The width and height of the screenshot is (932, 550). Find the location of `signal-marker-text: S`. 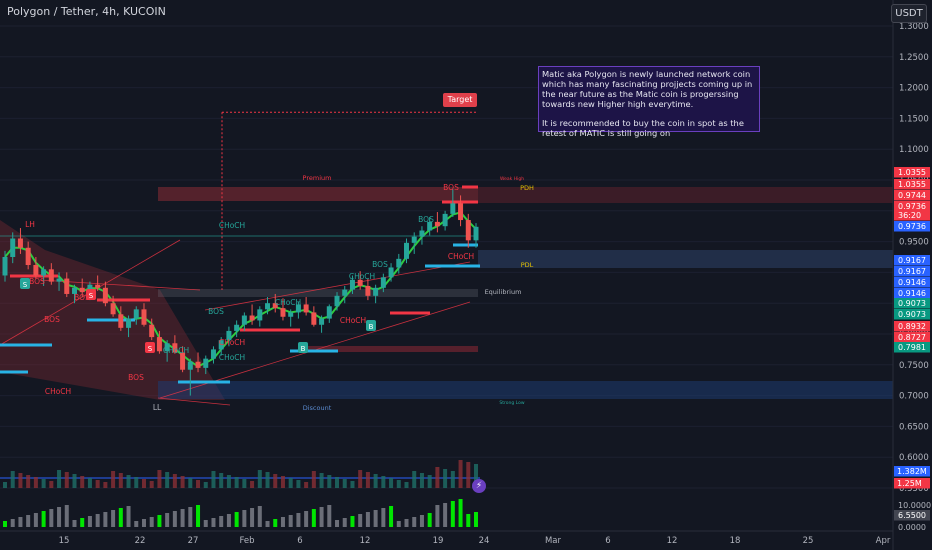

signal-marker-text: S is located at coordinates (25, 285).